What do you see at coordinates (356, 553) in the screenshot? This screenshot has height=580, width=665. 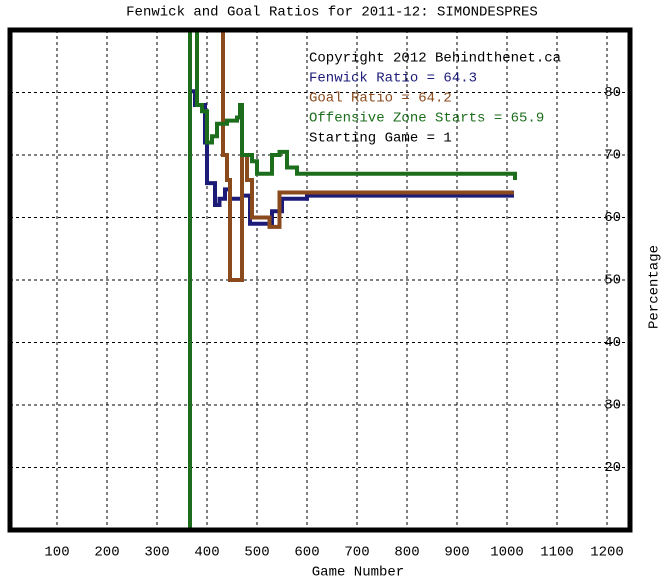 I see `x-tick-label: 700` at bounding box center [356, 553].